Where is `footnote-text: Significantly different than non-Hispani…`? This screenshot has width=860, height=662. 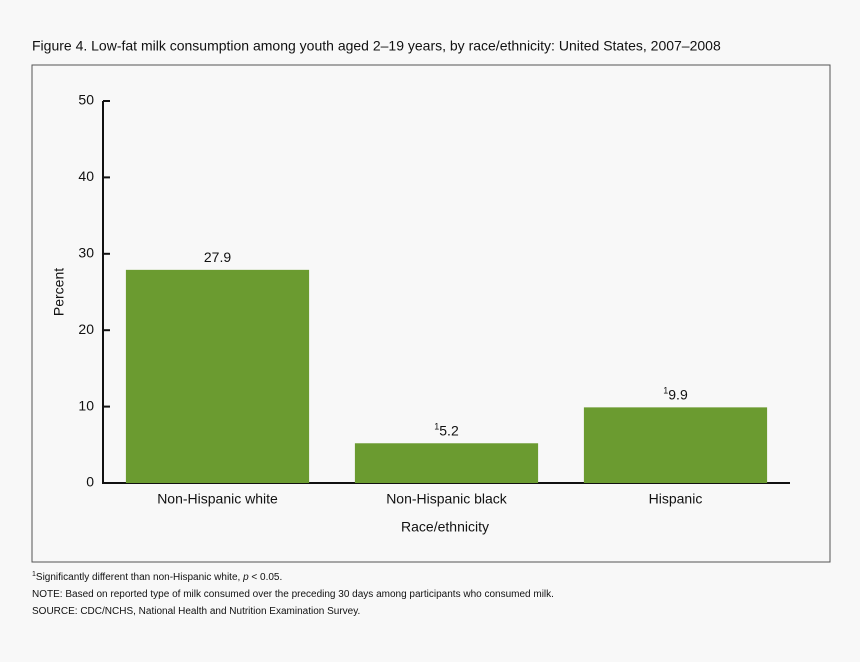 footnote-text: Significantly different than non-Hispani… is located at coordinates (139, 577).